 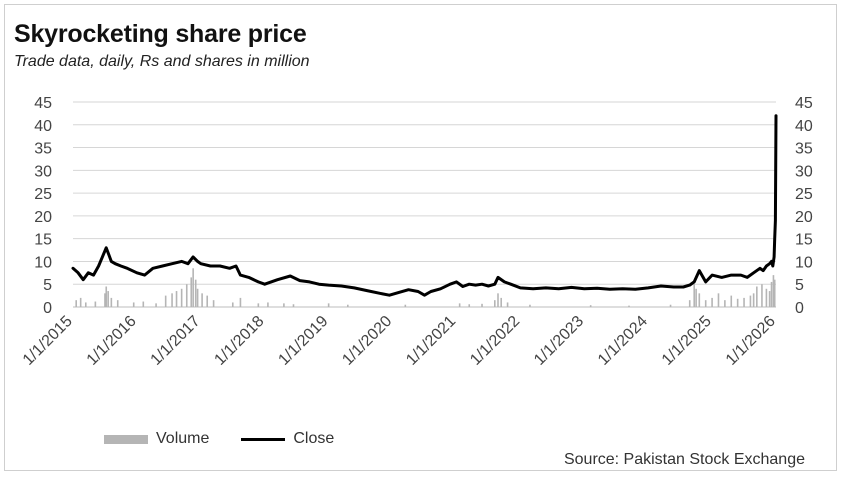 I want to click on x-tick-label: 1/1/2016, so click(x=112, y=341).